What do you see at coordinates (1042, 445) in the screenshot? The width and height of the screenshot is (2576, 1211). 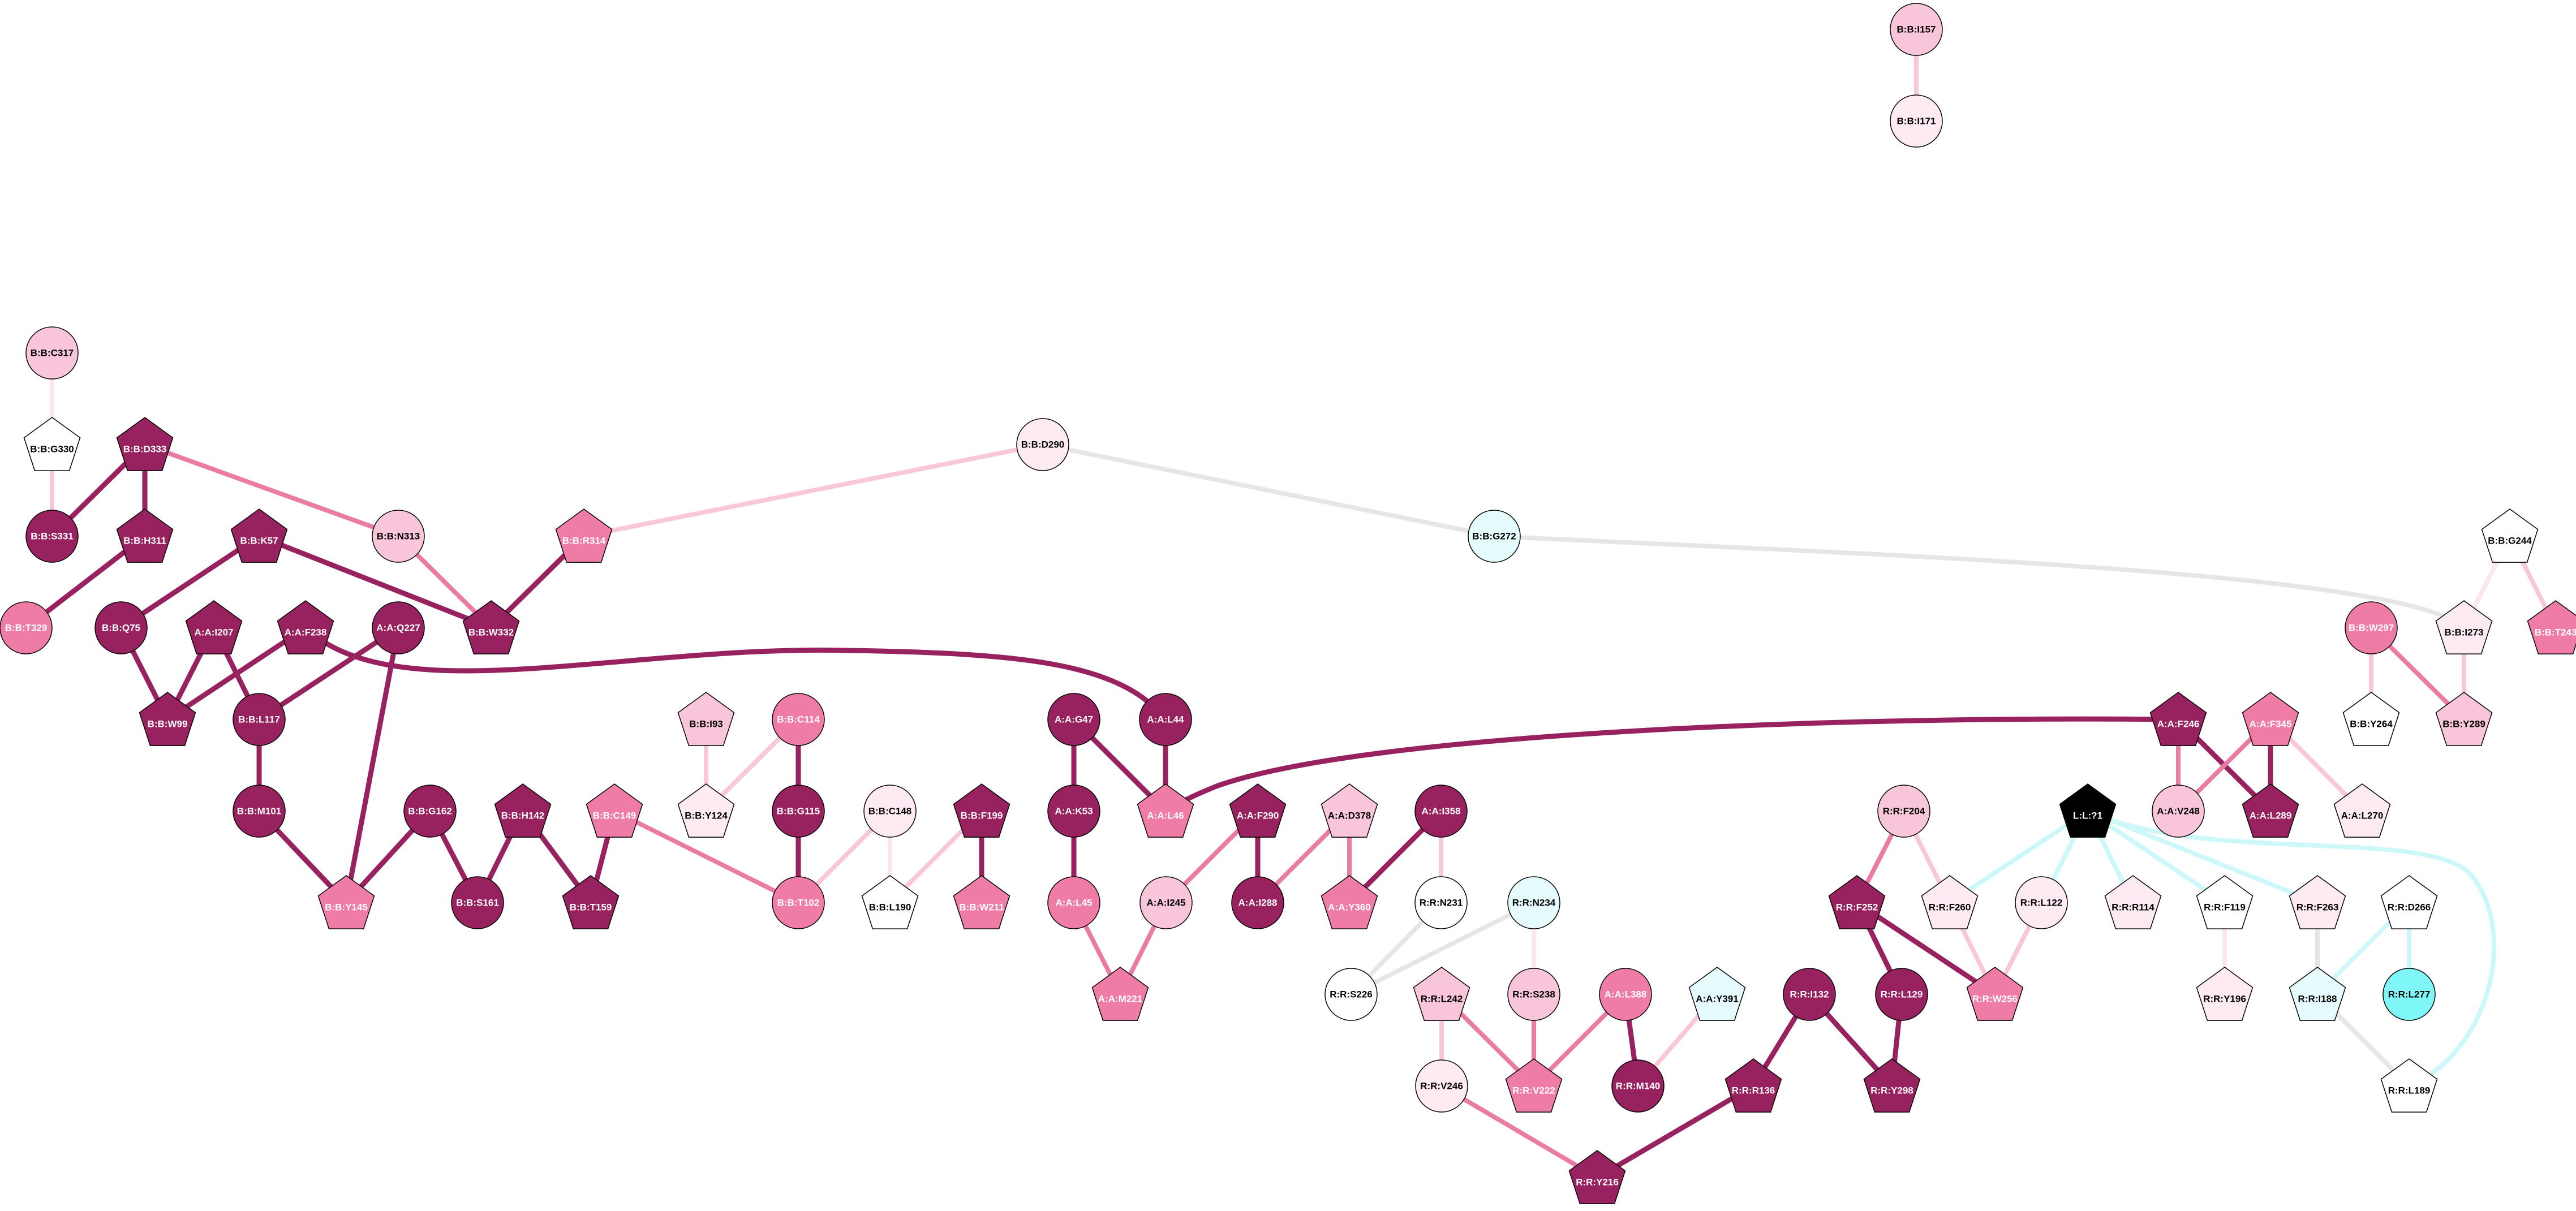 I see `node-b-b-d290: B:B:D290` at bounding box center [1042, 445].